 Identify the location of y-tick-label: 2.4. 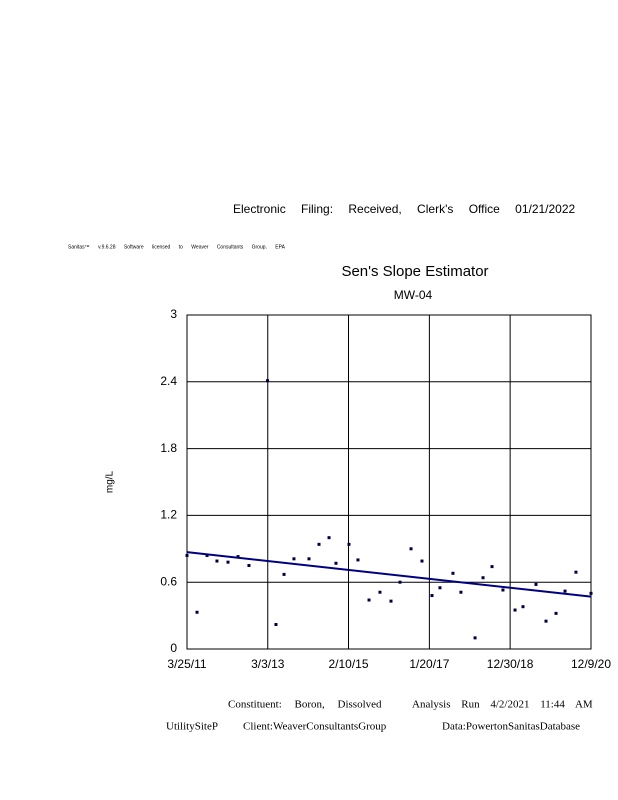
(168, 381).